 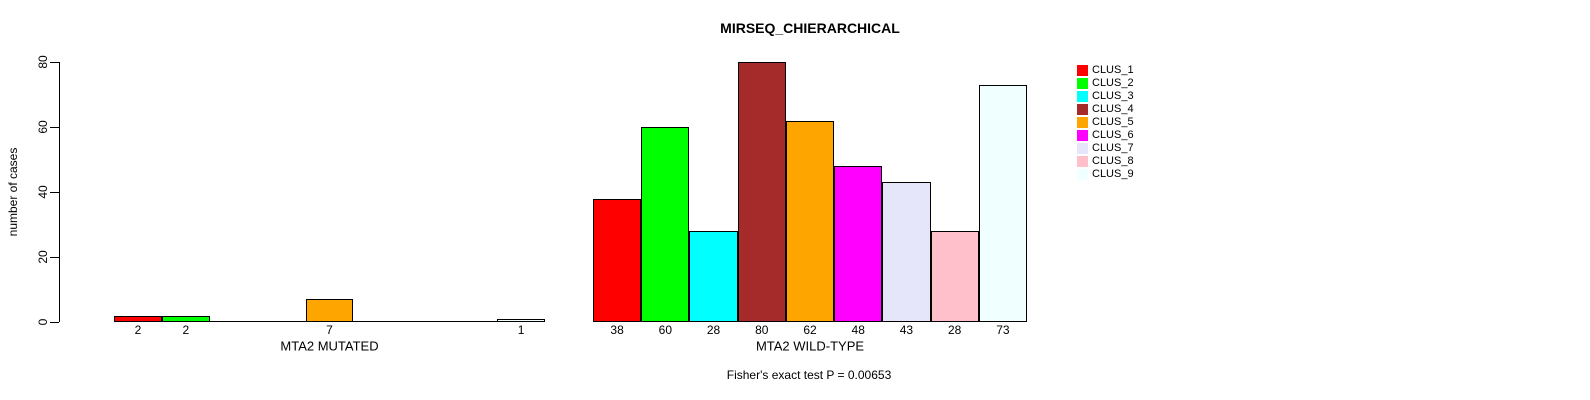 What do you see at coordinates (59, 192) in the screenshot?
I see `y-axis-line` at bounding box center [59, 192].